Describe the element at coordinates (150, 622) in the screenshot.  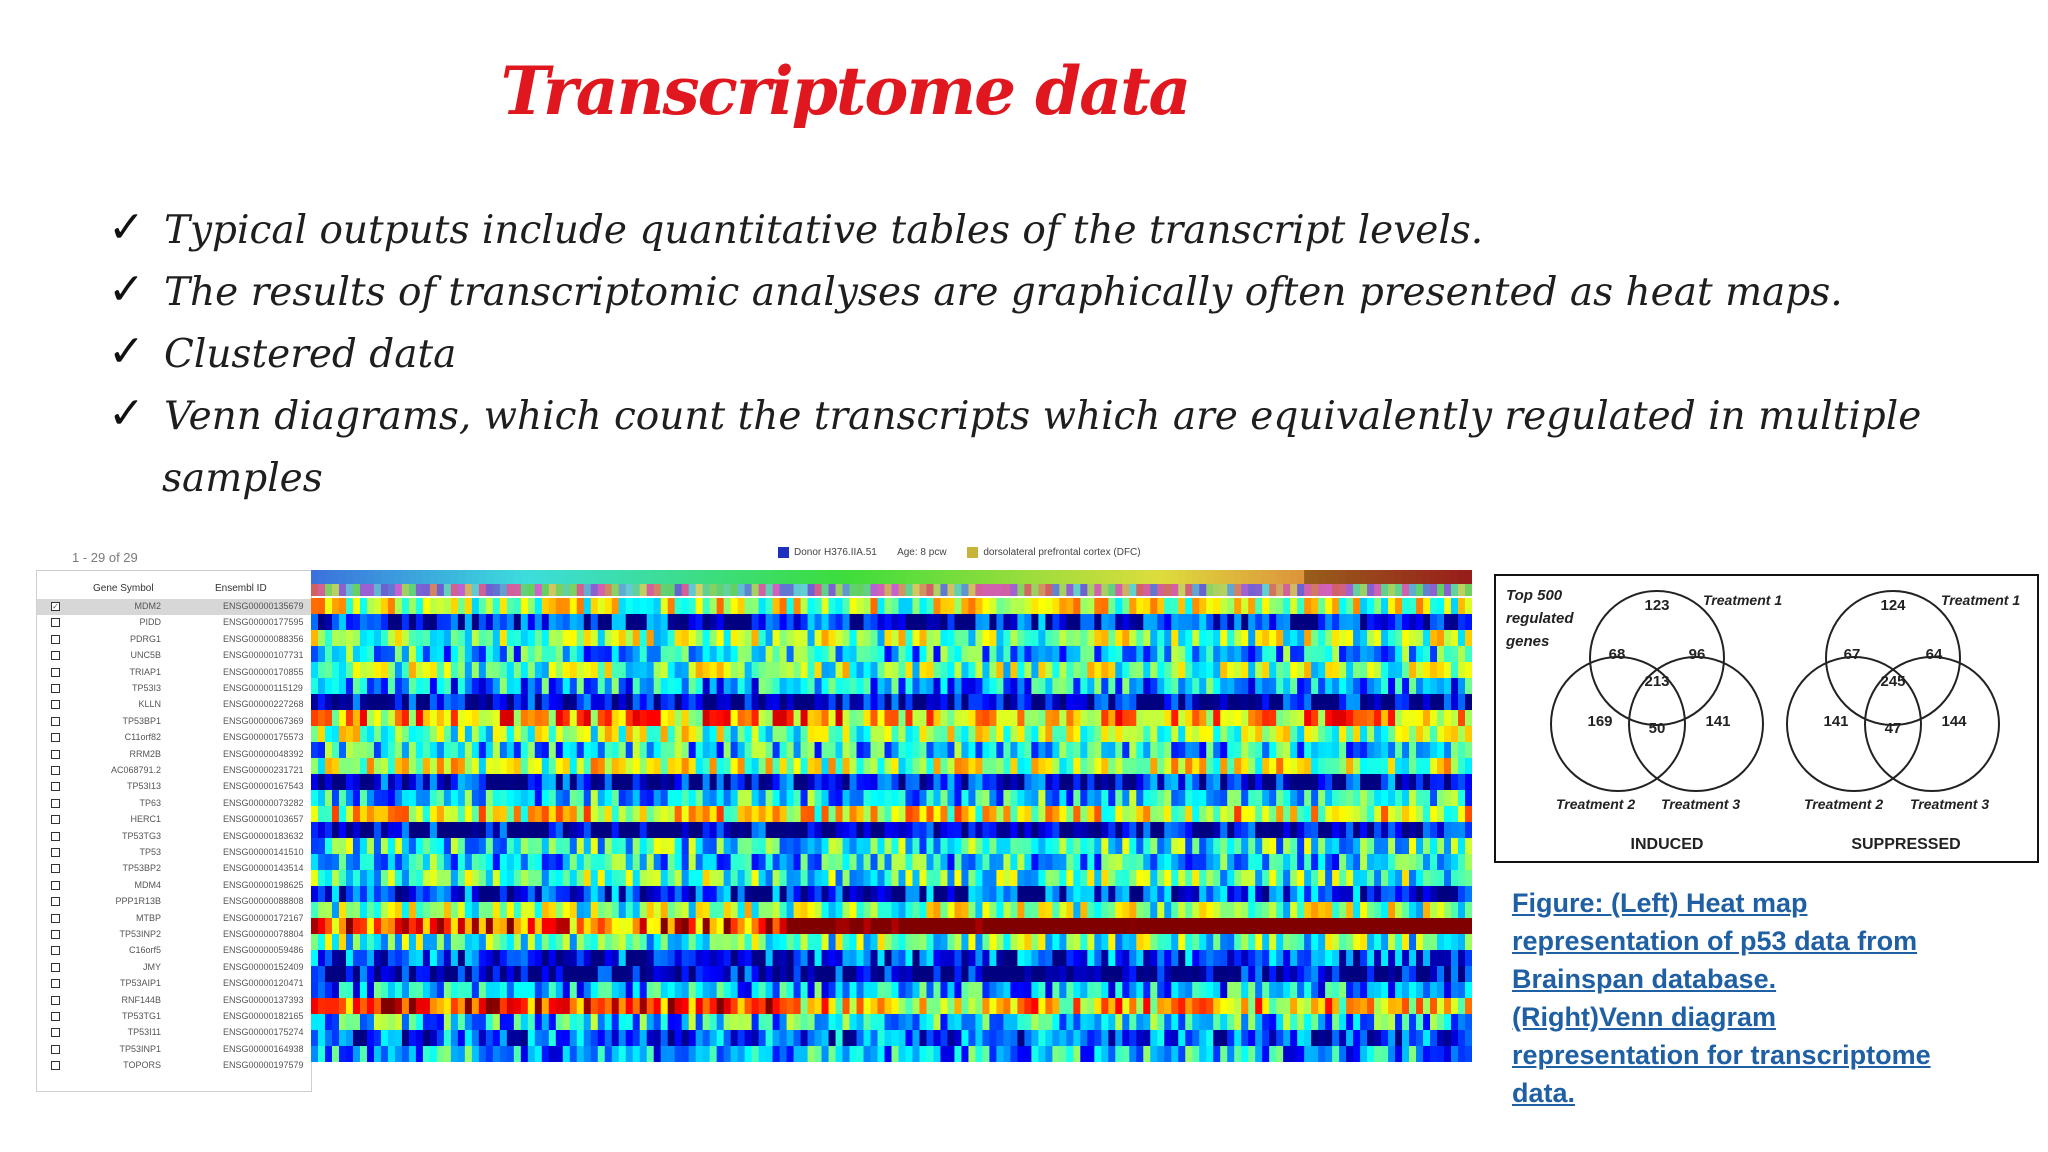
I see `gene-symbol-cell: PIDD` at that location.